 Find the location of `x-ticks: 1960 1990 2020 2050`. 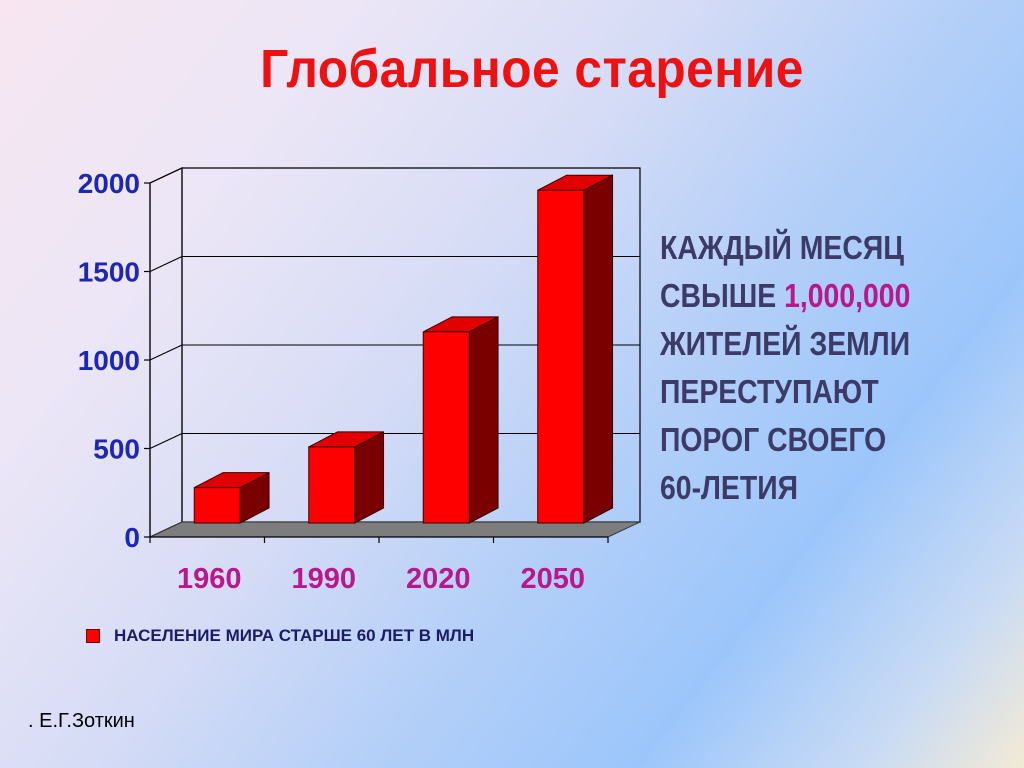

x-ticks: 1960 1990 2020 2050 is located at coordinates (379, 566).